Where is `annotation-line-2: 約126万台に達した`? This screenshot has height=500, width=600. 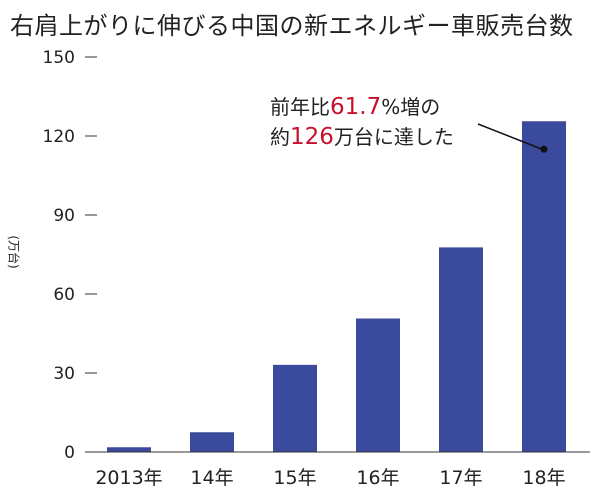
annotation-line-2: 約126万台に達した is located at coordinates (362, 137).